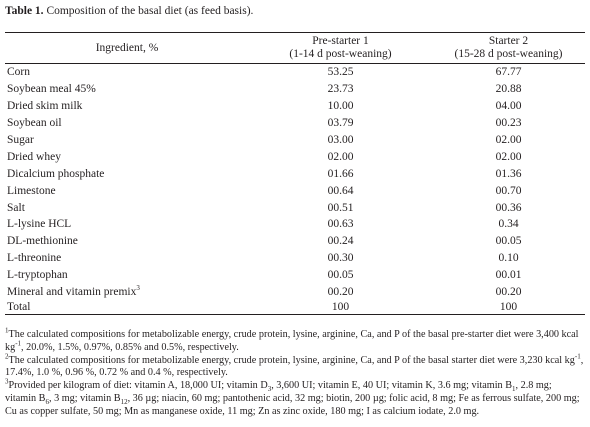 The image size is (590, 427). I want to click on cell-ingredient: Dicalcium phosphate, so click(127, 173).